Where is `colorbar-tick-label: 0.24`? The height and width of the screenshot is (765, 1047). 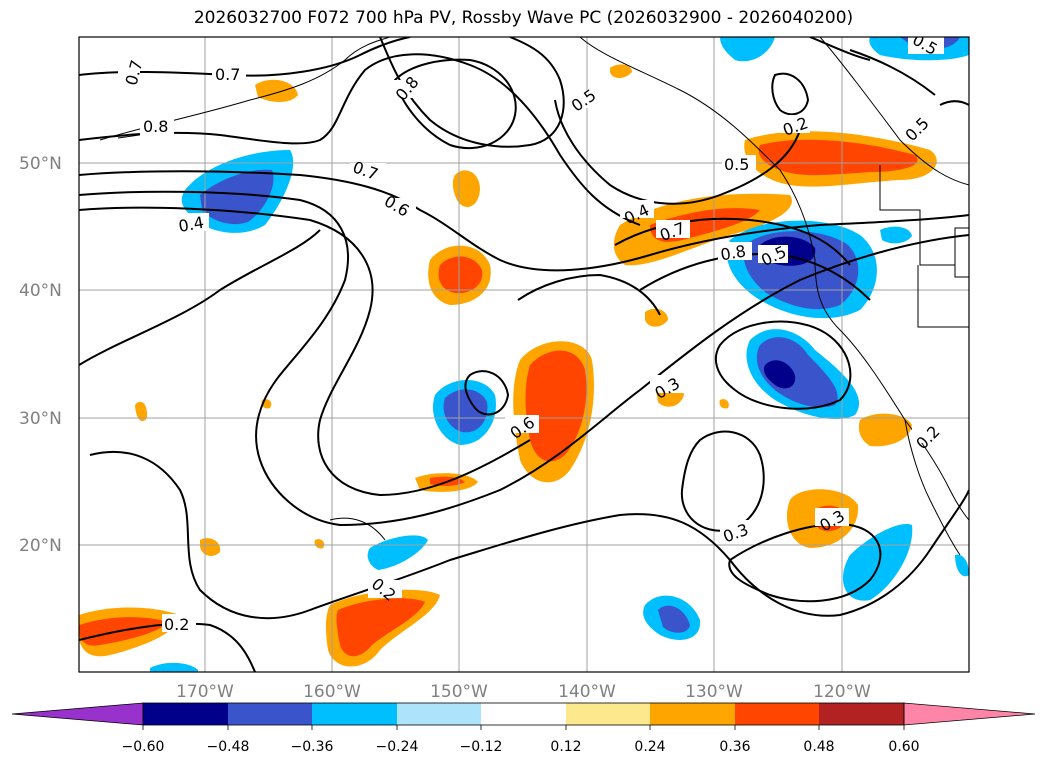 colorbar-tick-label: 0.24 is located at coordinates (649, 747).